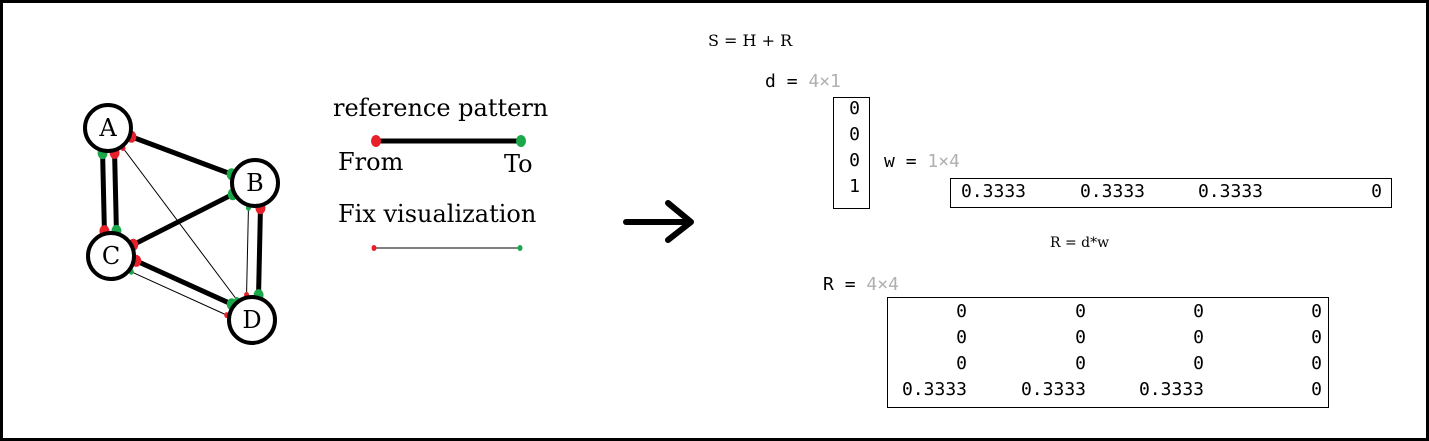  I want to click on legend-from-label: From, so click(371, 162).